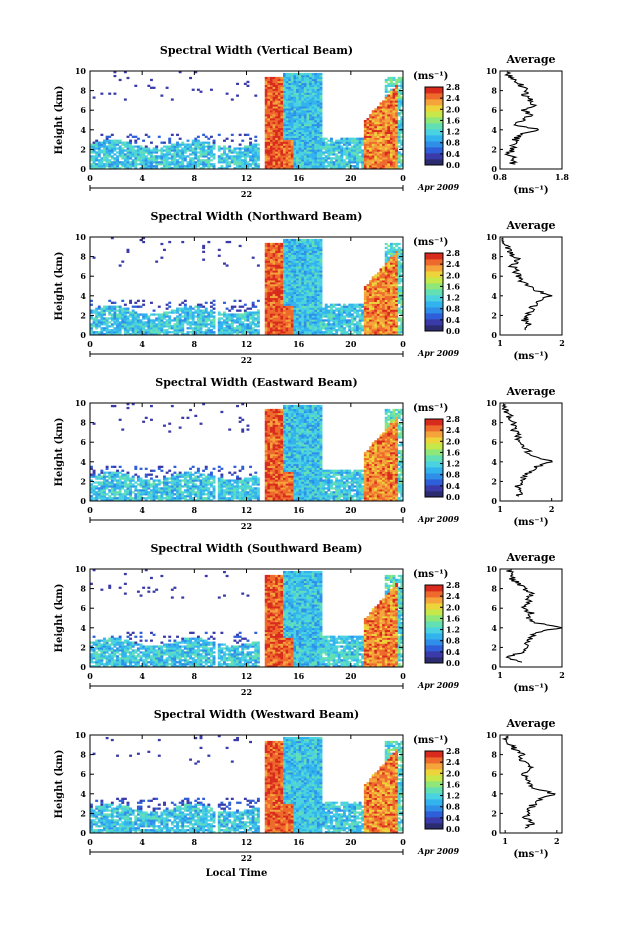  What do you see at coordinates (521, 118) in the screenshot?
I see `average-profile-line` at bounding box center [521, 118].